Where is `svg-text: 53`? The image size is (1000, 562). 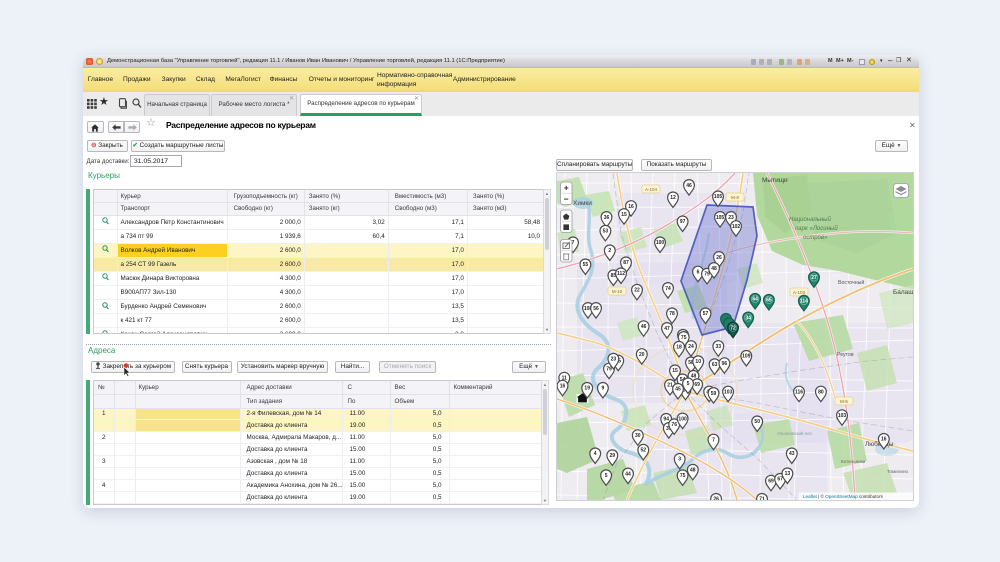
svg-text: 53 is located at coordinates (606, 232).